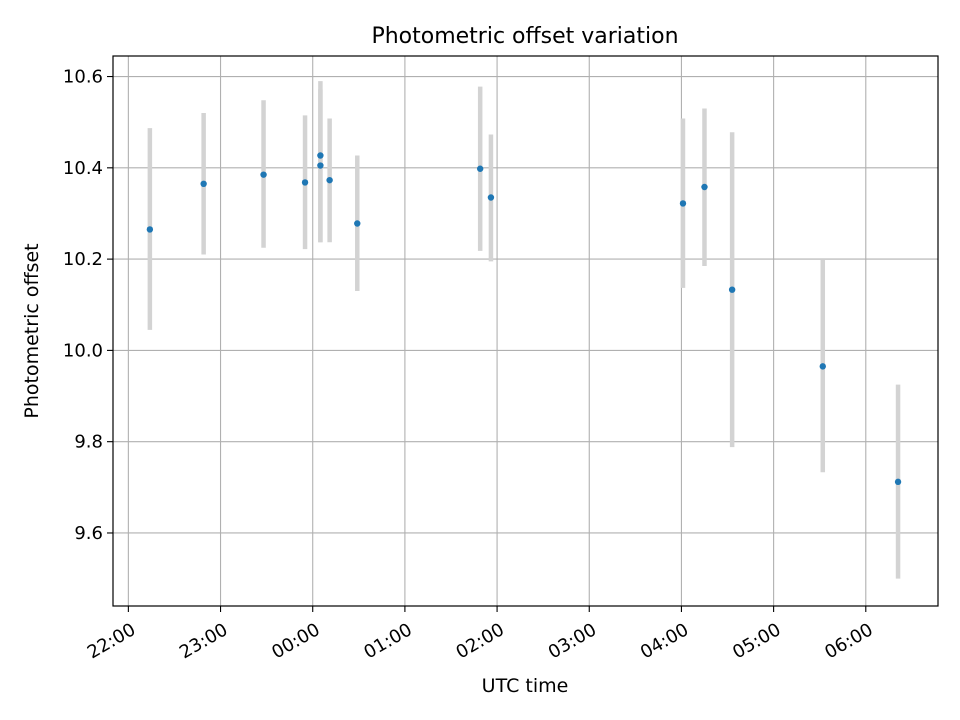  I want to click on x-tick-label: 22:00, so click(111, 641).